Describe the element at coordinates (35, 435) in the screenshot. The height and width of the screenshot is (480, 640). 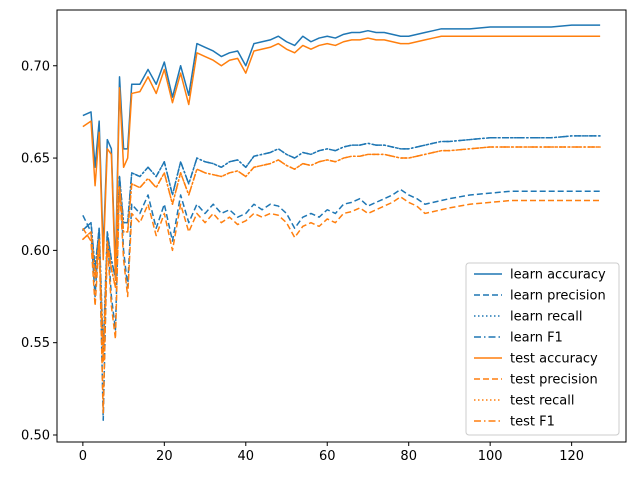
I see `y-tick-label: 0.50` at that location.